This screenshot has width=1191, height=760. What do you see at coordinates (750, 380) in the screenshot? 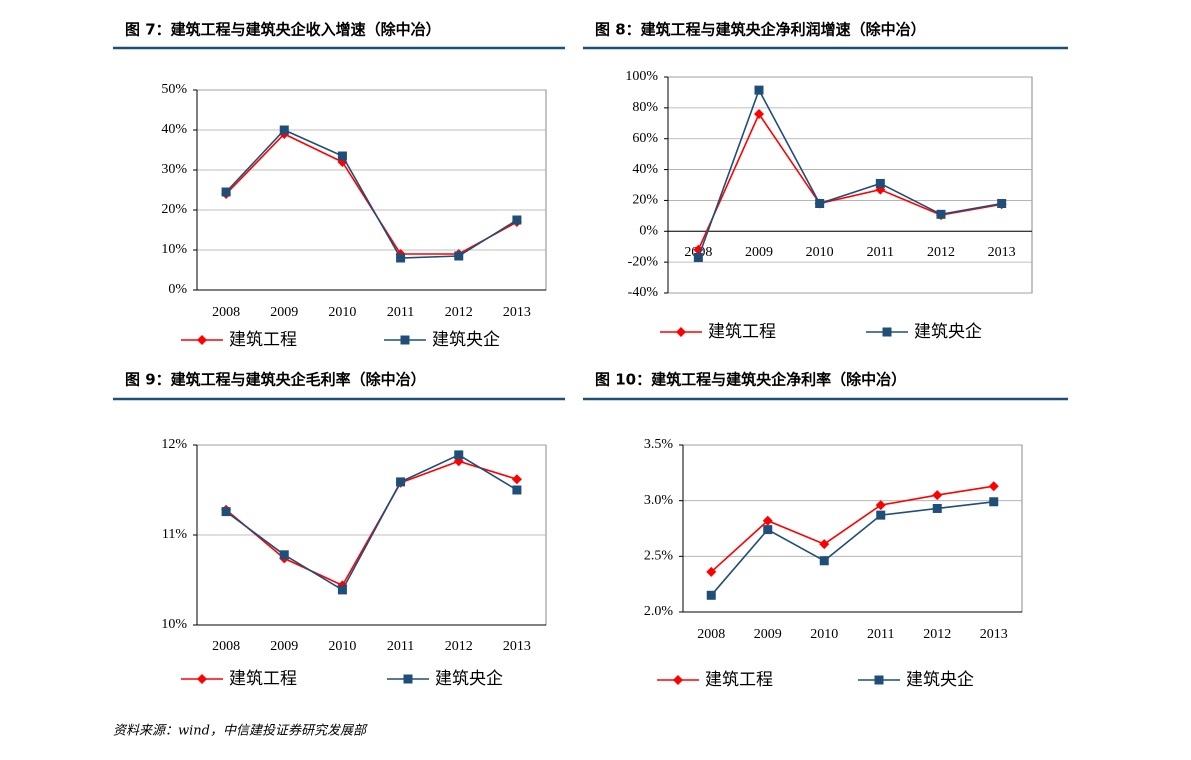
I see `chart-title: 图 10：建筑工程与建筑央企净利率（除中冶）` at bounding box center [750, 380].